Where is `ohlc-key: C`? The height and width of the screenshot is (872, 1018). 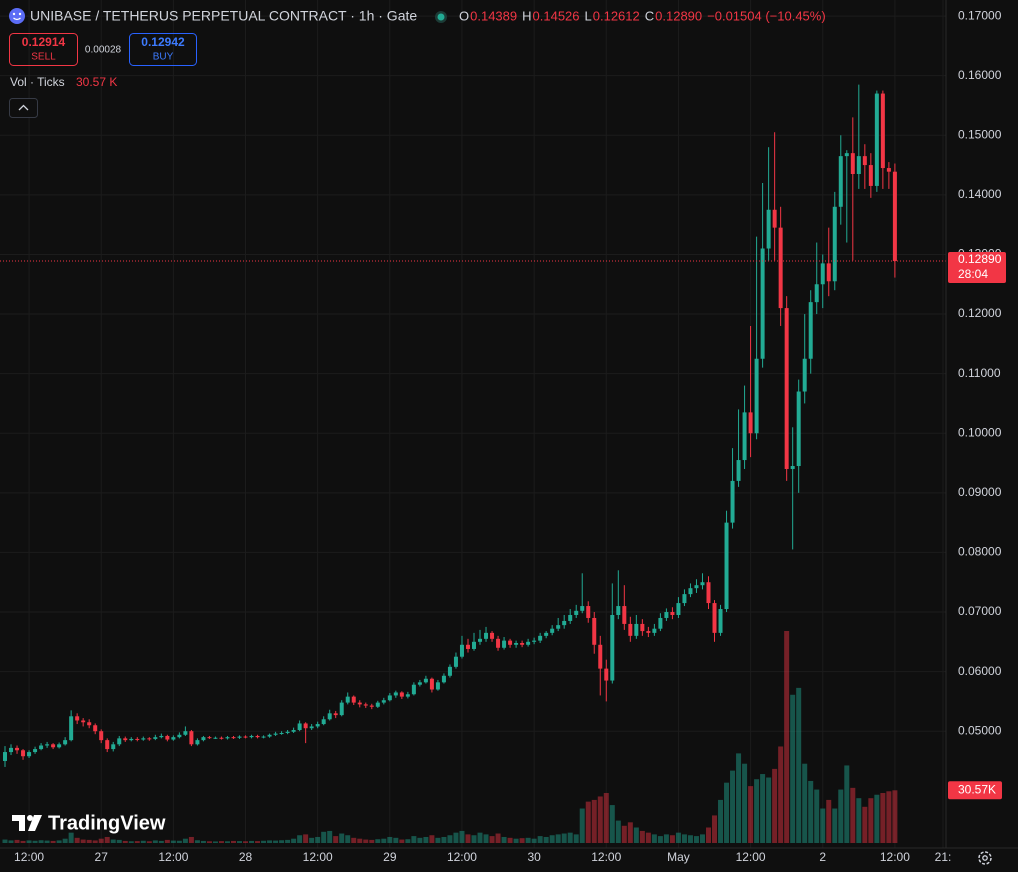 ohlc-key: C is located at coordinates (649, 15).